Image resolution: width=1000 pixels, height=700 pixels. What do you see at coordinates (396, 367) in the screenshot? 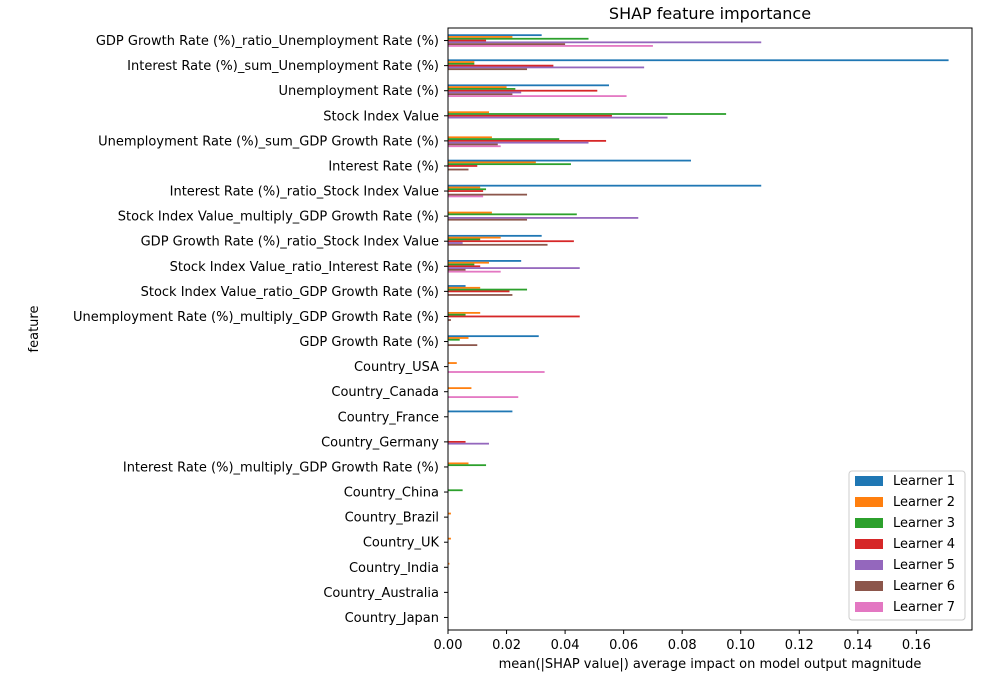
I see `y-tick-label: Country_USA` at bounding box center [396, 367].